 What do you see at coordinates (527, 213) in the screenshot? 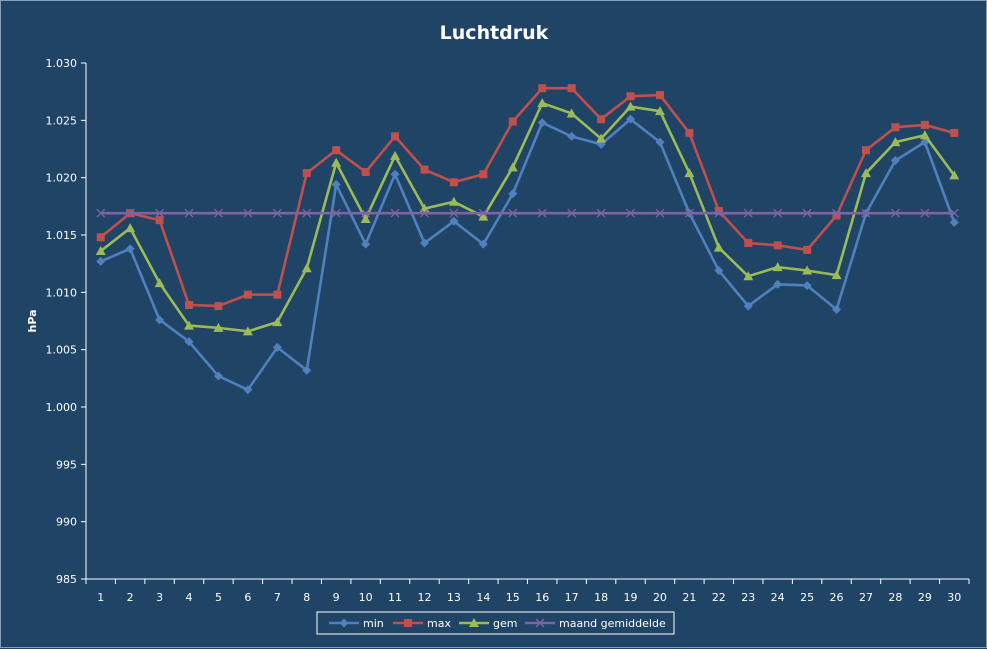
I see `series-maand-gemiddelde` at bounding box center [527, 213].